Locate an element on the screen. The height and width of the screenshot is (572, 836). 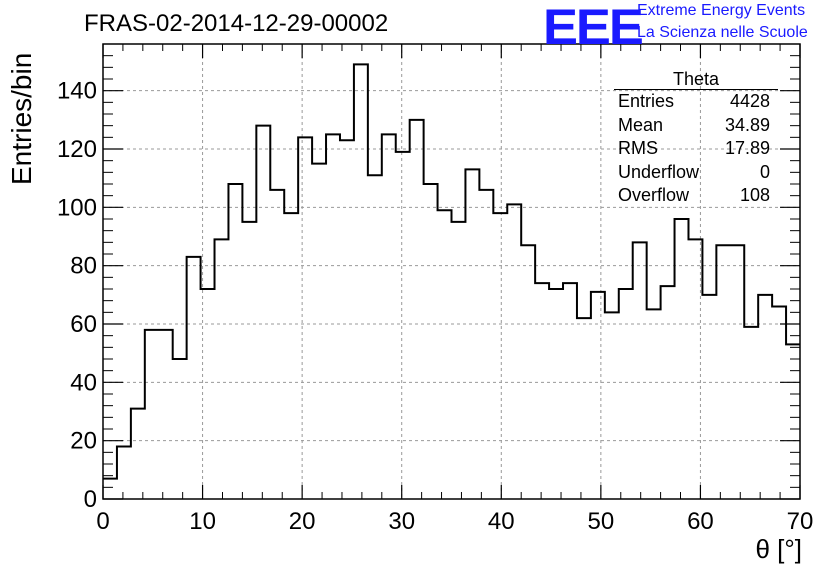
stats-row-overflow: Overflow 108 is located at coordinates (694, 196).